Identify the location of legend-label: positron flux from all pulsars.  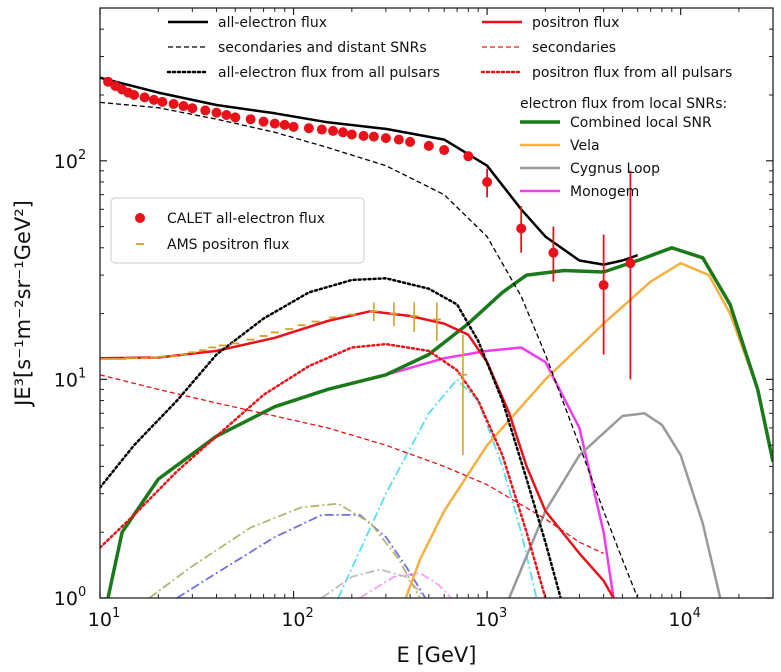
(632, 73).